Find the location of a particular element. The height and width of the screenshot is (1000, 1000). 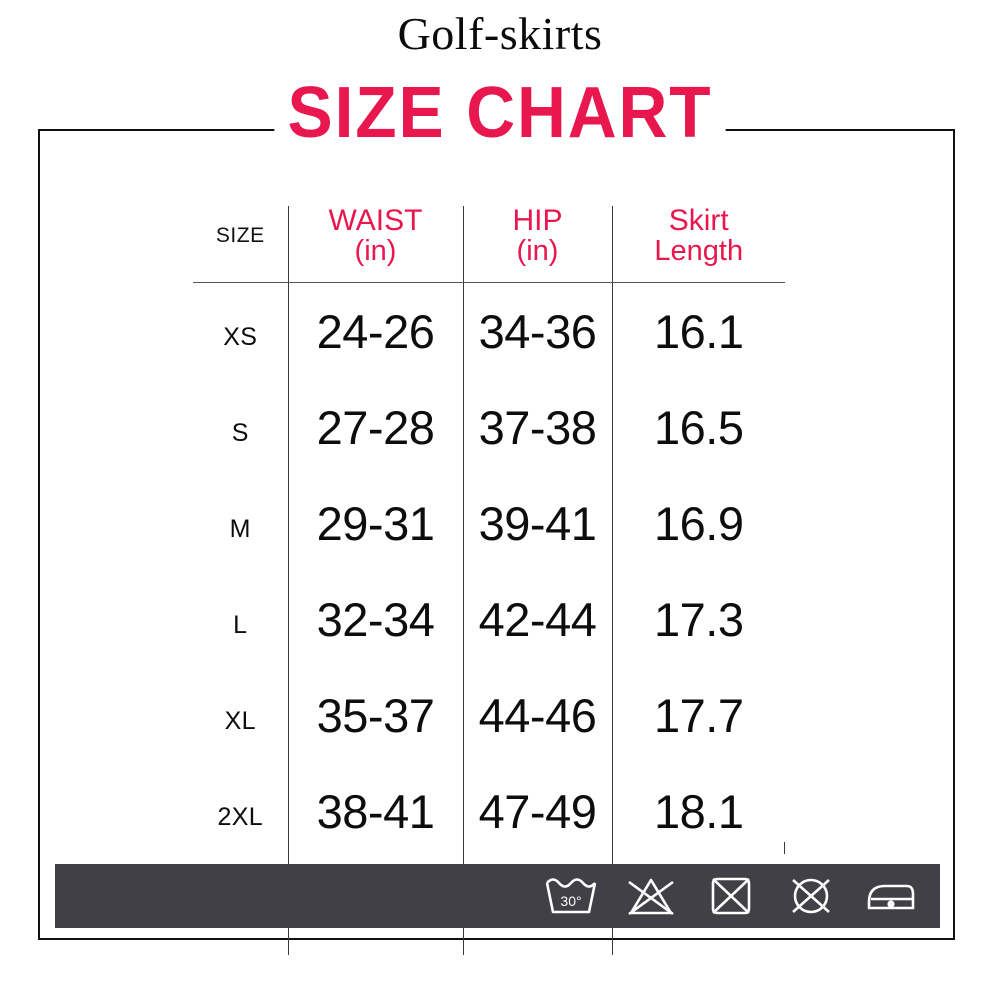

wash-temperature-label: 30° is located at coordinates (570, 901).